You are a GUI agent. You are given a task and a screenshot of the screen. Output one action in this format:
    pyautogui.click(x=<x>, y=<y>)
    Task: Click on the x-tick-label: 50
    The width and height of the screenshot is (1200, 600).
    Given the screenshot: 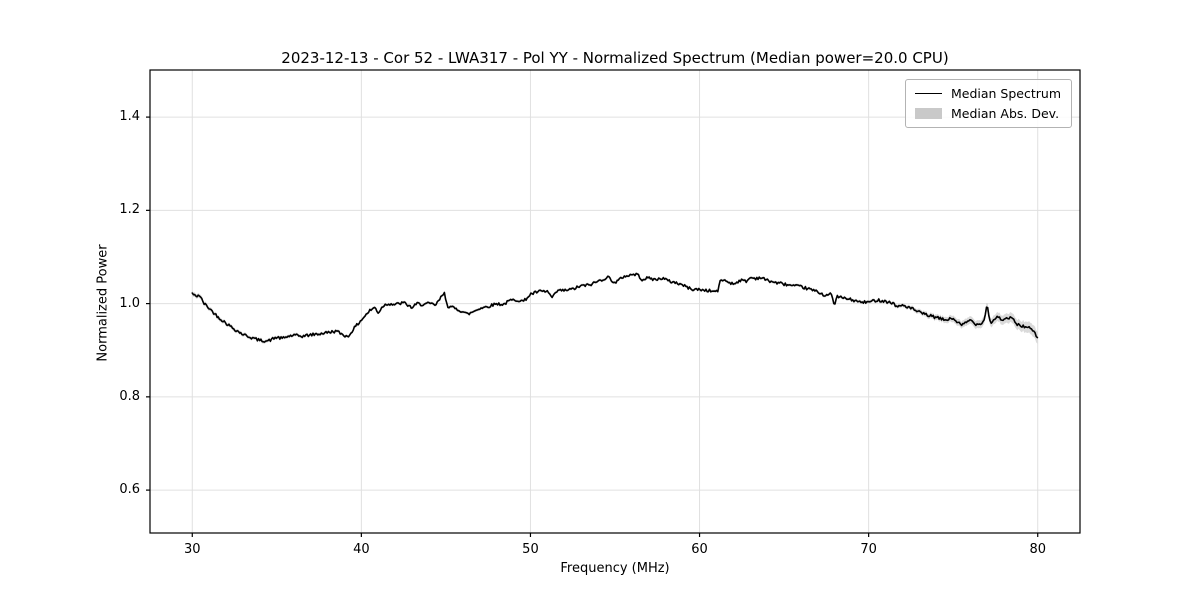 What is the action you would take?
    pyautogui.click(x=530, y=549)
    